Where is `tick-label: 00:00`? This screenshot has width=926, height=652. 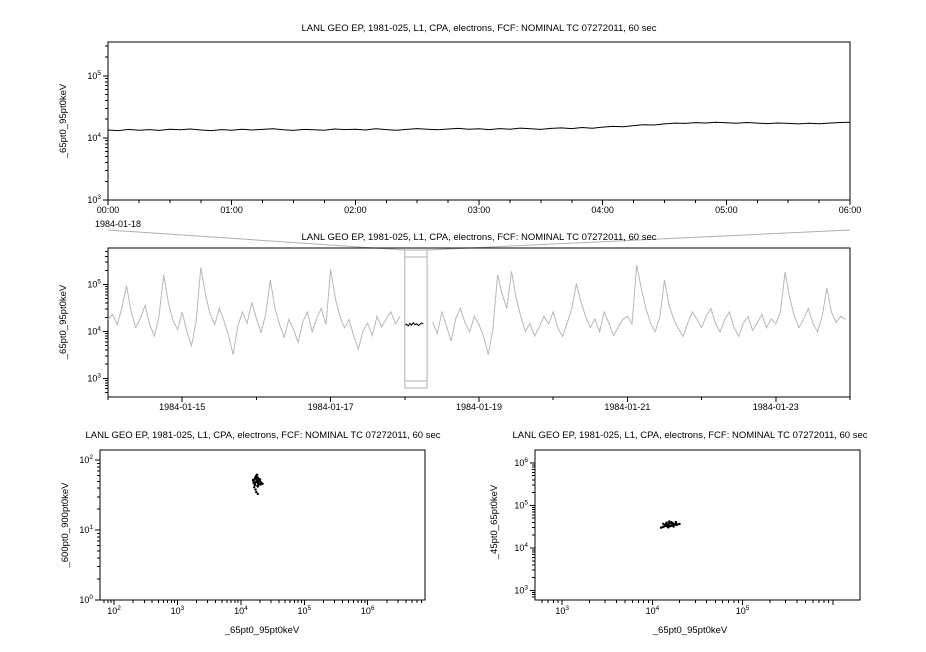
tick-label: 00:00 is located at coordinates (108, 210).